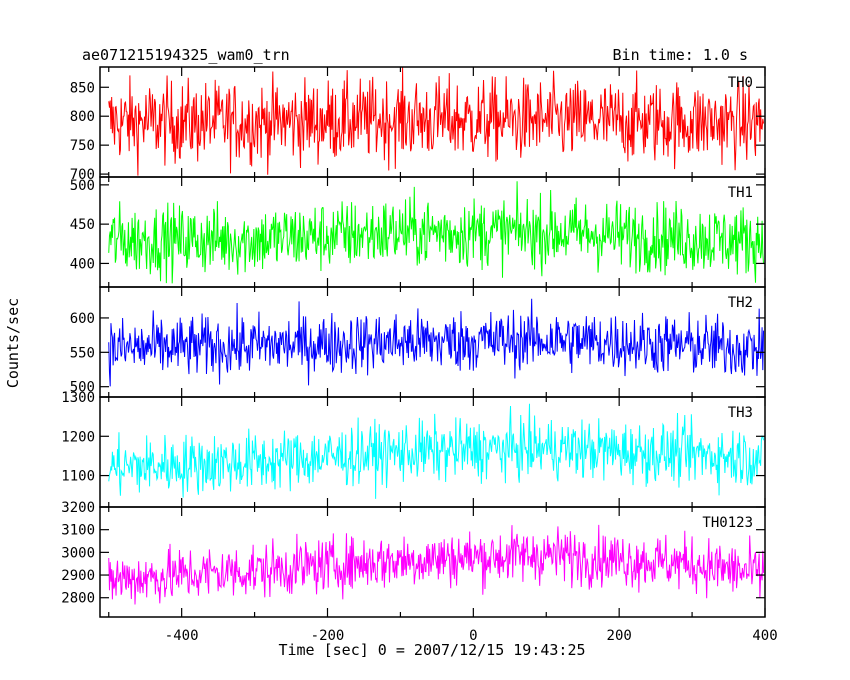 The width and height of the screenshot is (850, 680). What do you see at coordinates (82, 146) in the screenshot?
I see `y-tick-label: 750` at bounding box center [82, 146].